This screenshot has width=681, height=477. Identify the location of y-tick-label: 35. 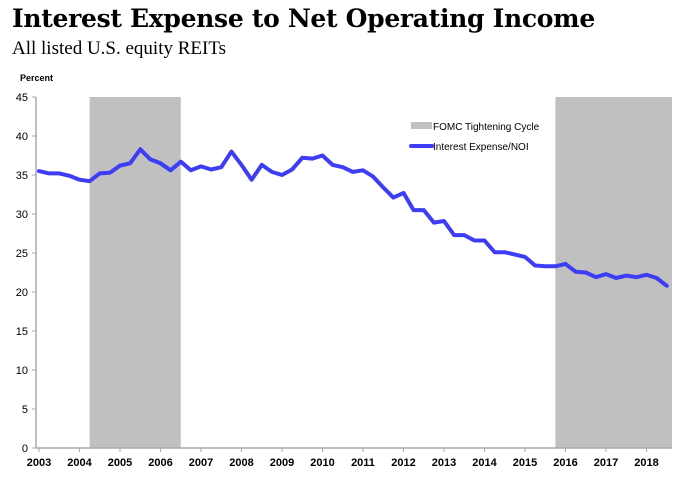
(22, 176).